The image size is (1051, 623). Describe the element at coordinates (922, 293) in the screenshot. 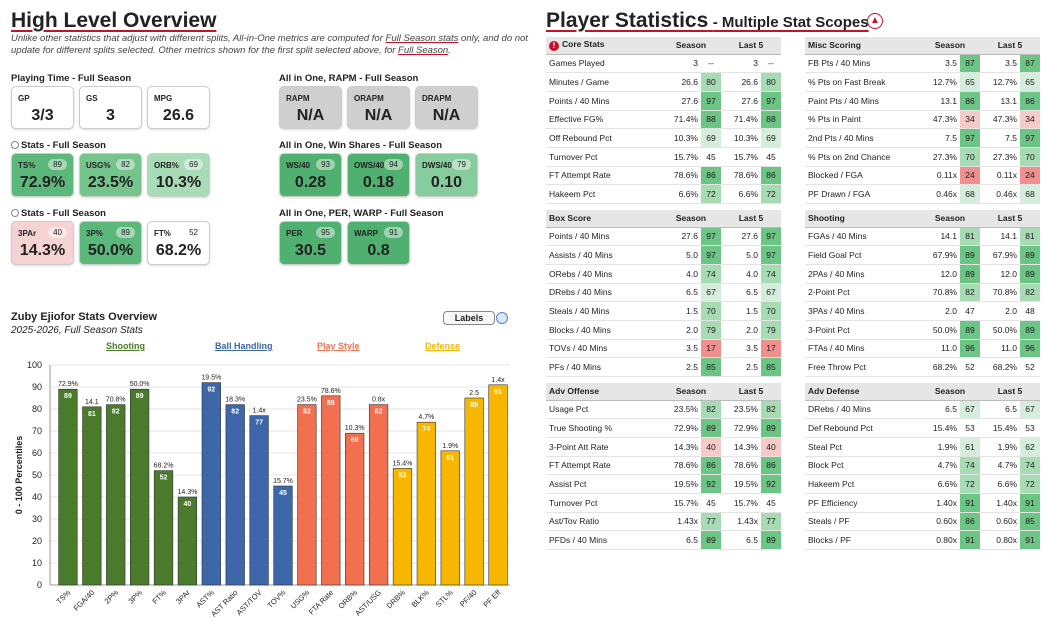

I see `table-row: 2-Point Pct 70.8% 82 70.8% 82` at that location.